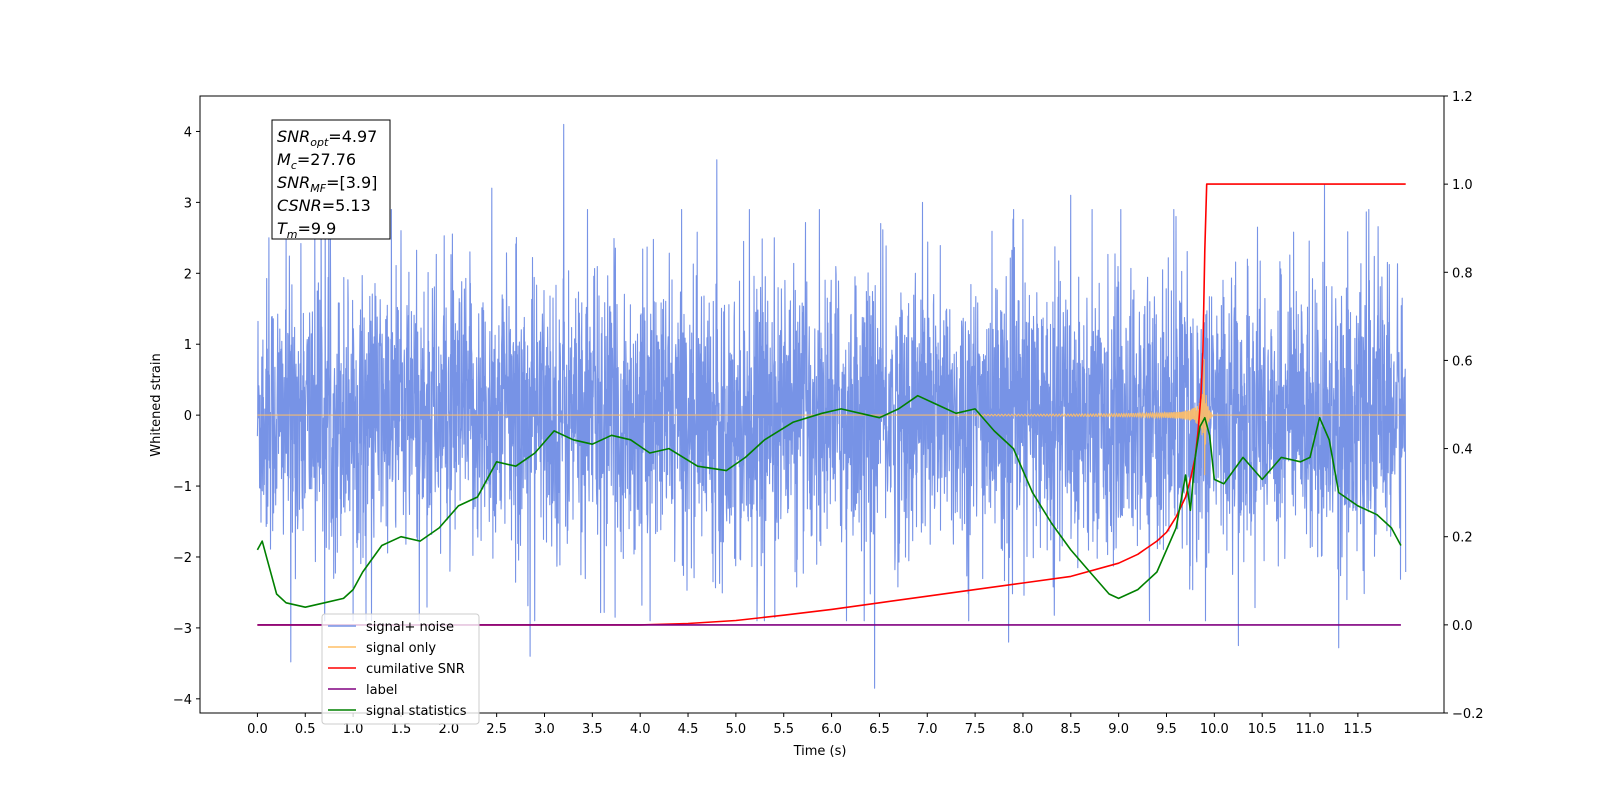 Image resolution: width=1600 pixels, height=800 pixels. Describe the element at coordinates (401, 729) in the screenshot. I see `x-tick-label: 1.5` at that location.